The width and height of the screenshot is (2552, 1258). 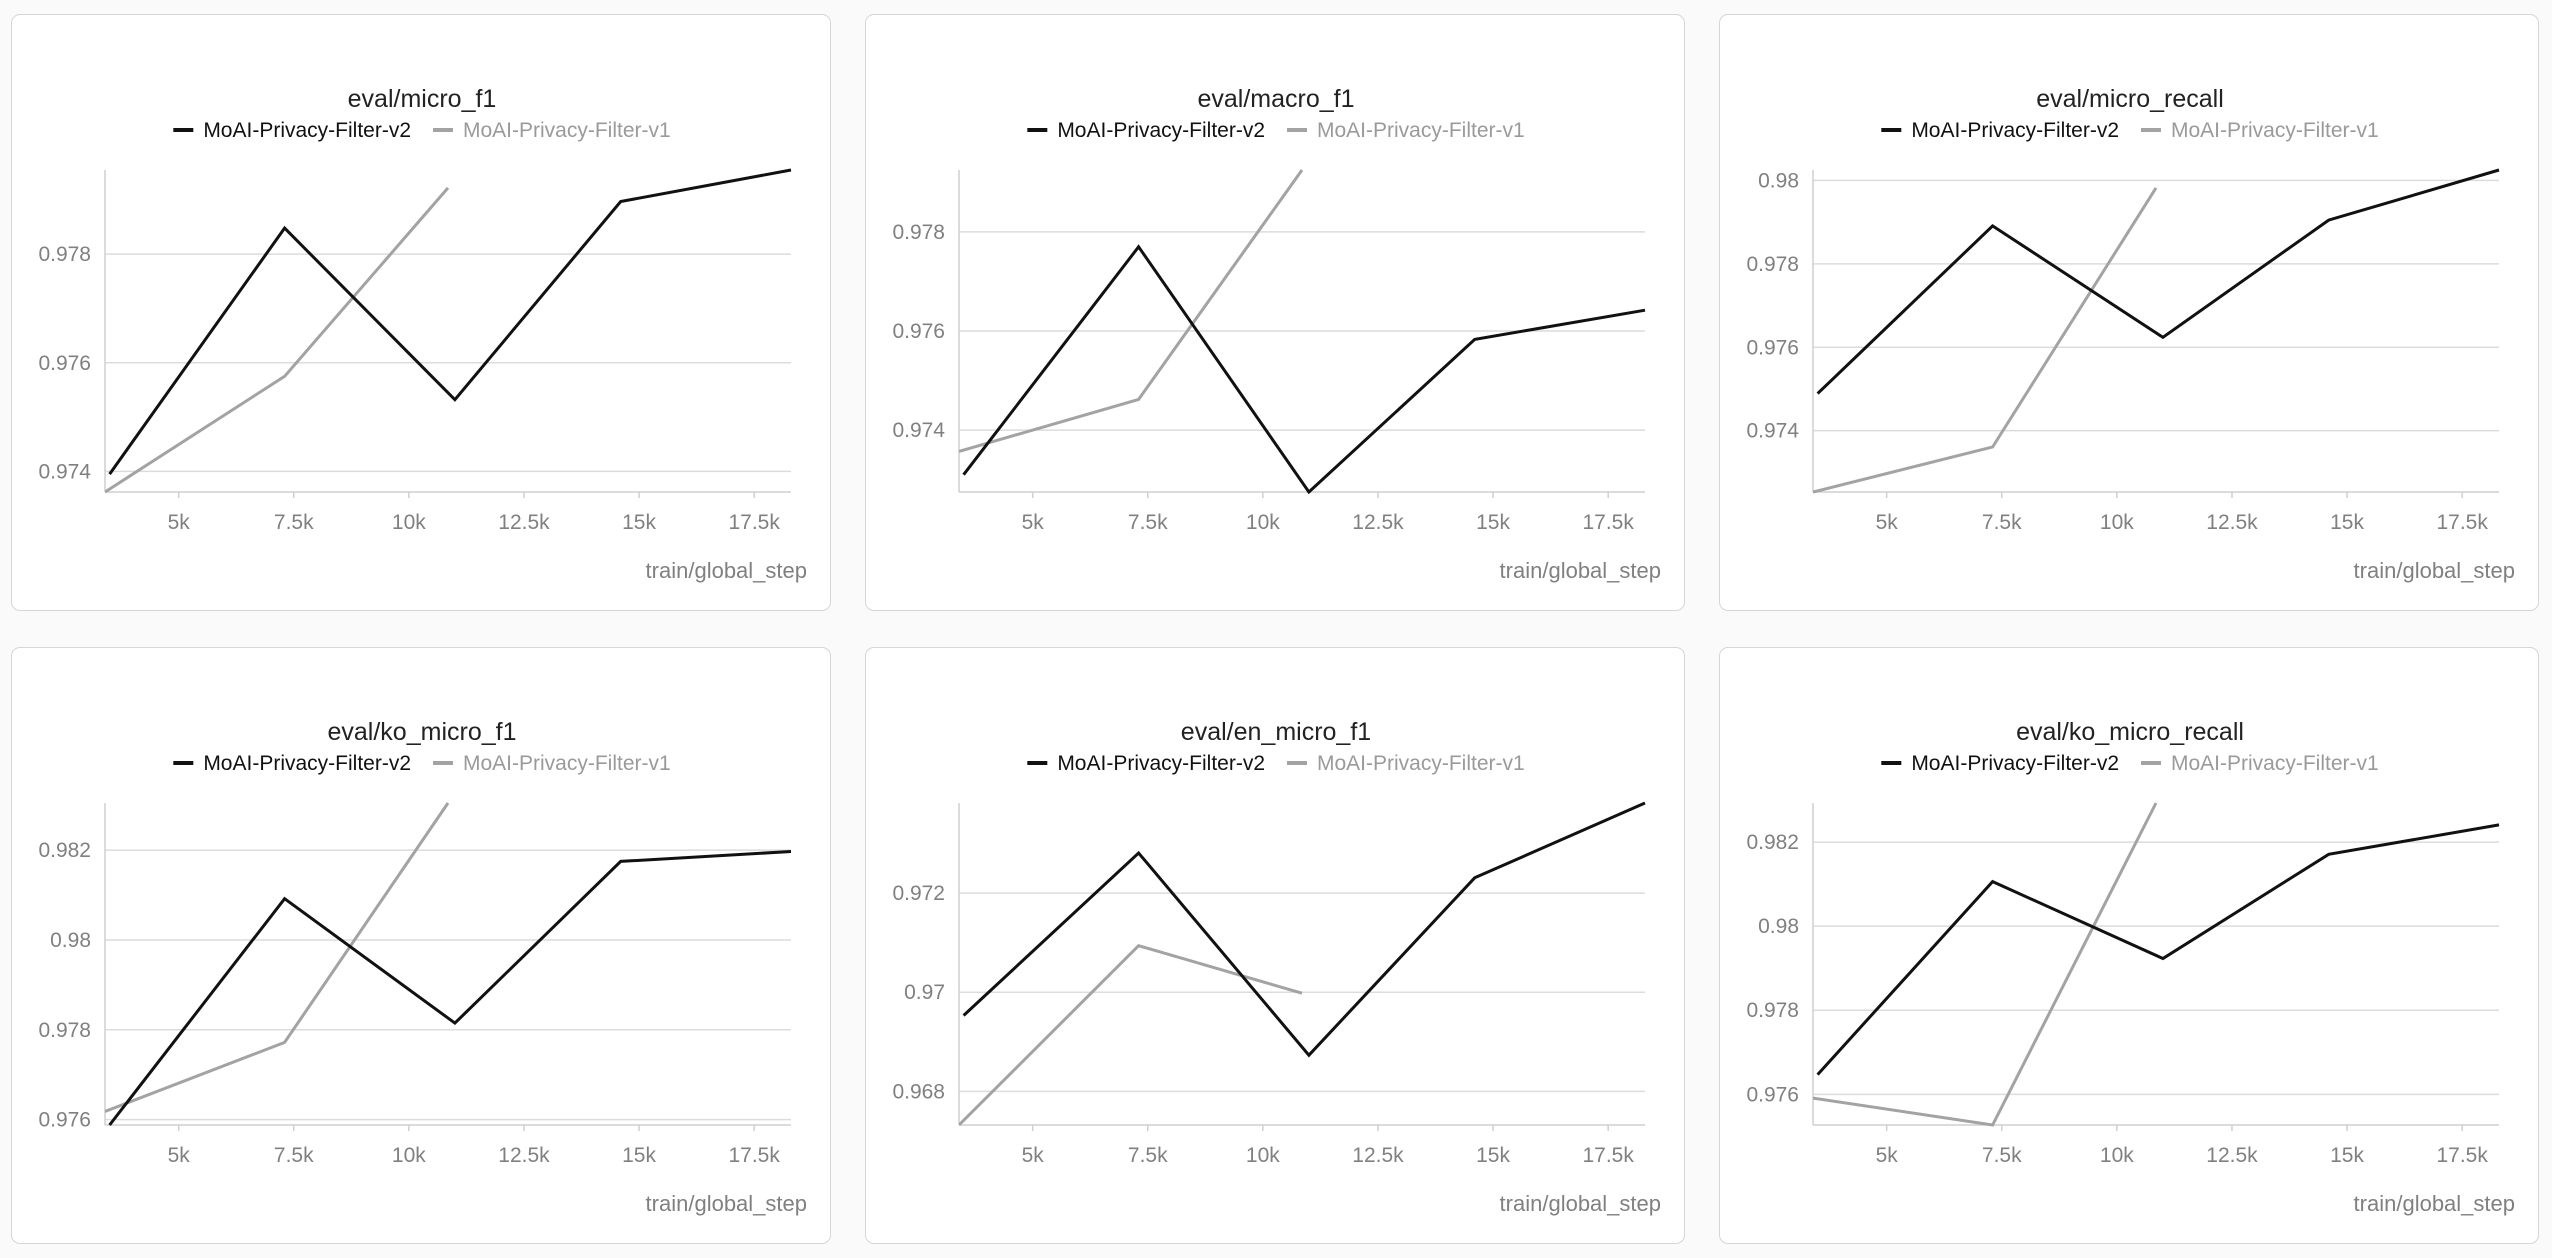 What do you see at coordinates (918, 893) in the screenshot?
I see `y-tick-label: 0.972` at bounding box center [918, 893].